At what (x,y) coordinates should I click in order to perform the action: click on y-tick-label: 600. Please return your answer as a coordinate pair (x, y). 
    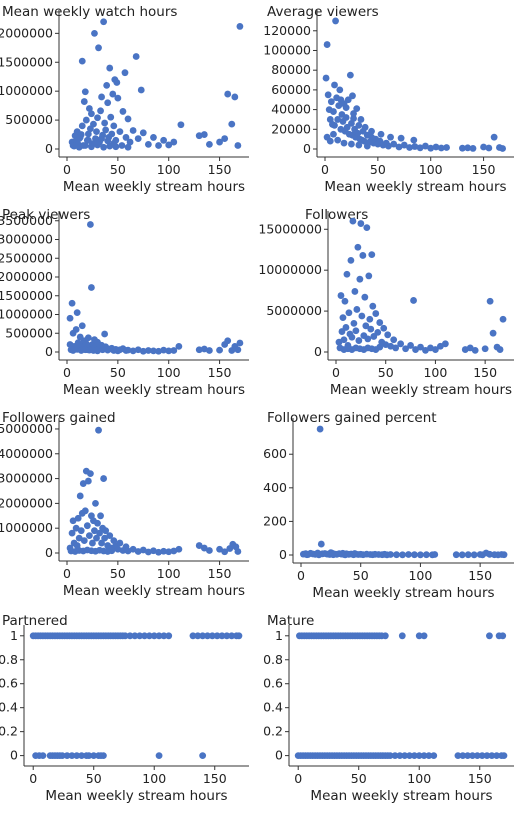
    Looking at the image, I should click on (275, 453).